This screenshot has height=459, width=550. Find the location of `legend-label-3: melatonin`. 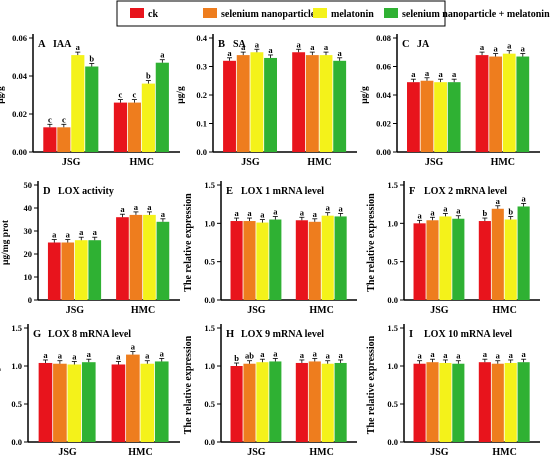

legend-label-3: melatonin is located at coordinates (352, 14).